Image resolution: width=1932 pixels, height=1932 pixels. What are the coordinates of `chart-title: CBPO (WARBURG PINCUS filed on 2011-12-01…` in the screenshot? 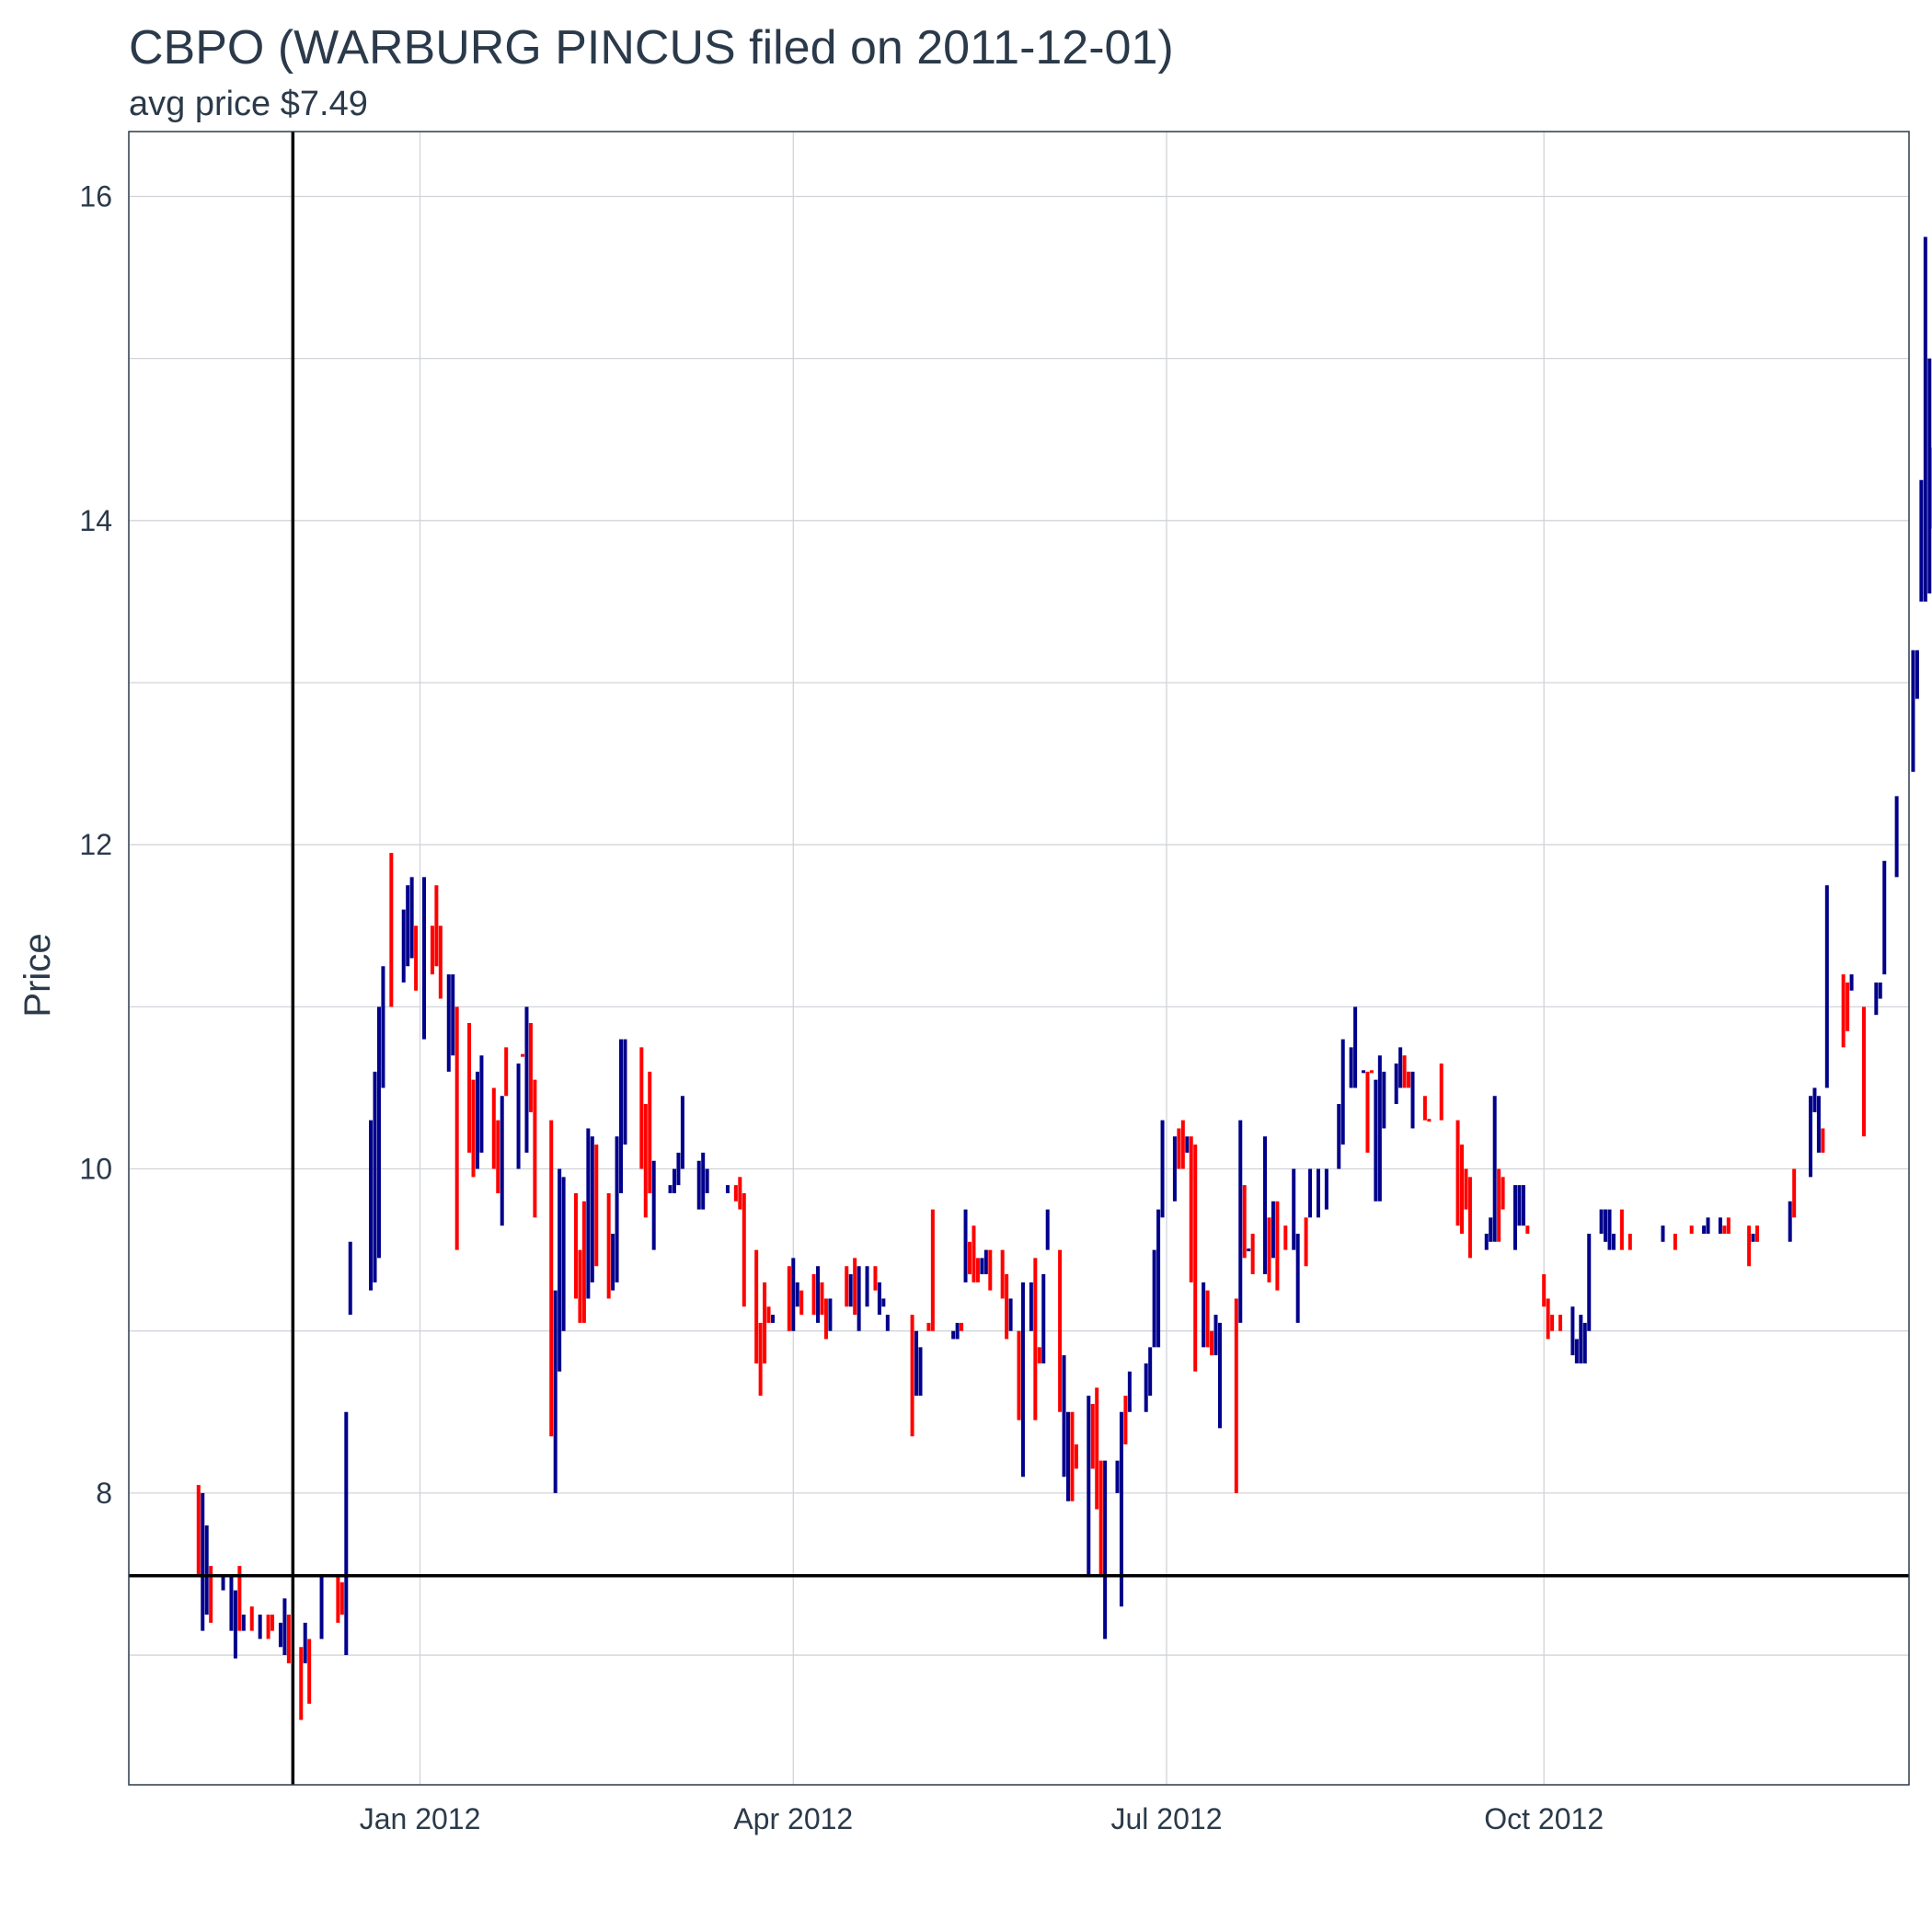 It's located at (651, 48).